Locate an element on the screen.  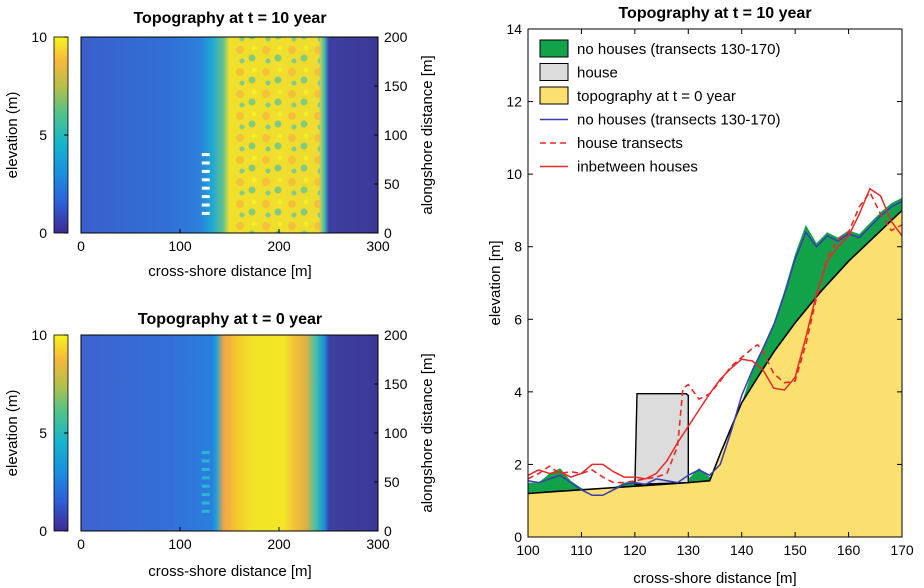
house-block is located at coordinates (661, 439).